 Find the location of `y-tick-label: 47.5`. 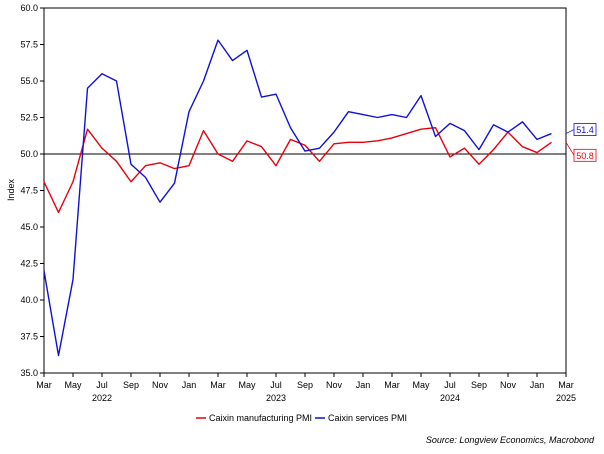

y-tick-label: 47.5 is located at coordinates (29, 191).